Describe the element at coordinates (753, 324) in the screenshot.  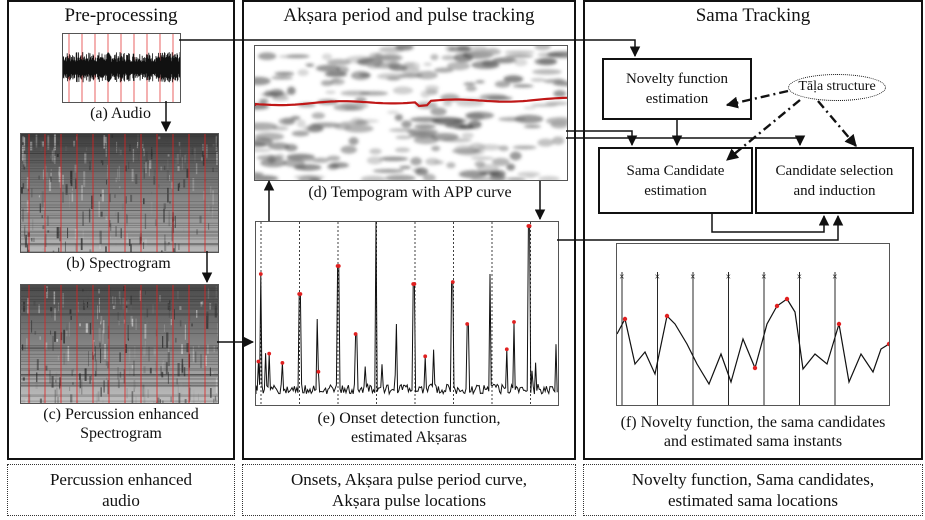
I see `novelty-plot: × × × × × × ×` at that location.